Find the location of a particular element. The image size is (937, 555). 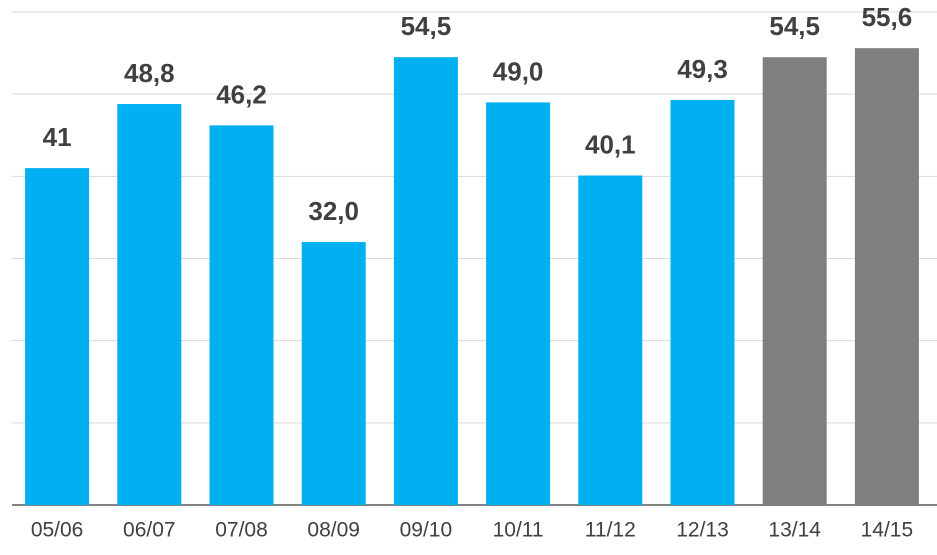

x-tick-label: 08/09 is located at coordinates (333, 530).